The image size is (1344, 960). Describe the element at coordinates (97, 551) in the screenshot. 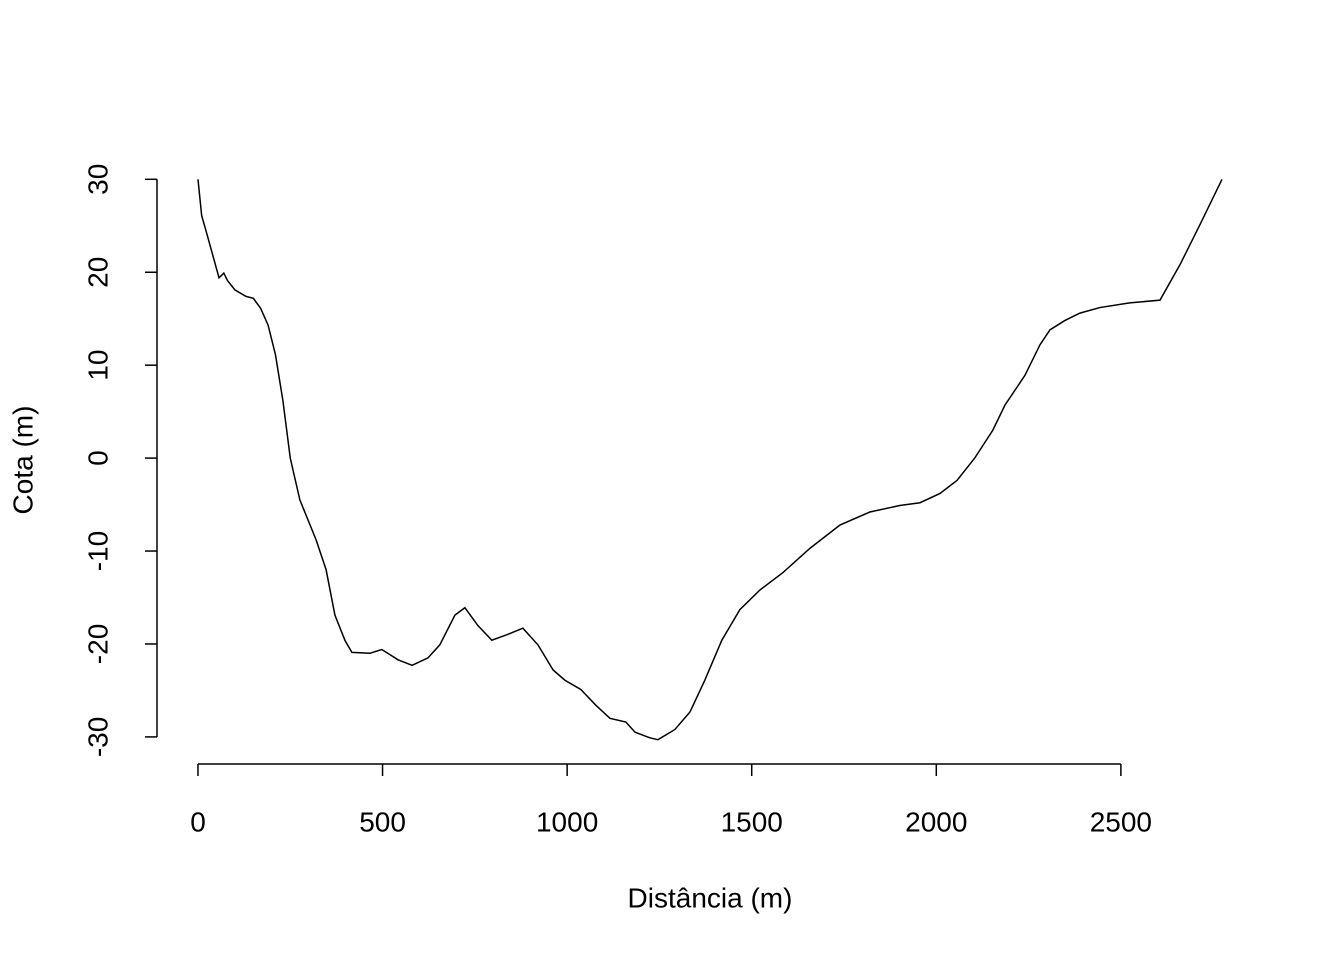

I see `y-tick-label: -10` at that location.